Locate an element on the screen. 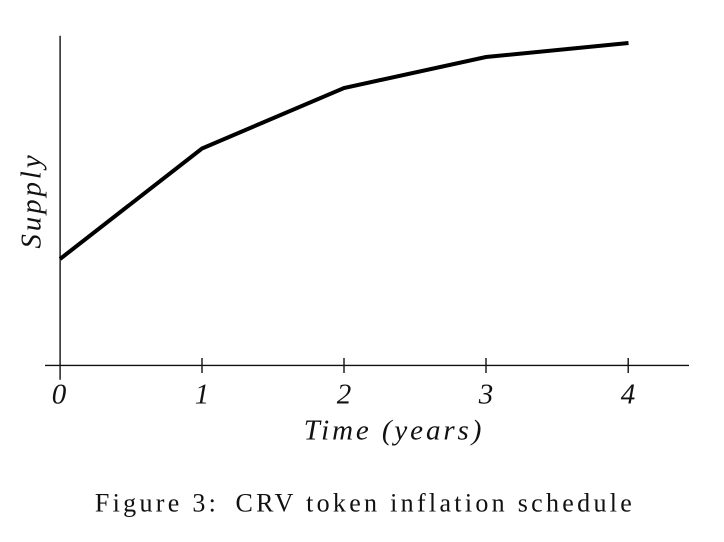  svg-text: 3 is located at coordinates (486, 395).